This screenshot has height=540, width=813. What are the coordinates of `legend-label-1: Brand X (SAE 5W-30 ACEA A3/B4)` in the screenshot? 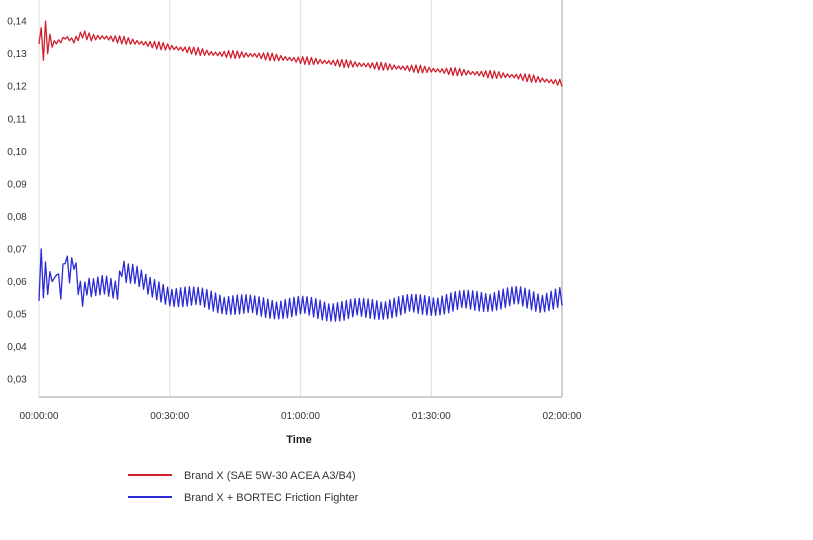 It's located at (270, 476).